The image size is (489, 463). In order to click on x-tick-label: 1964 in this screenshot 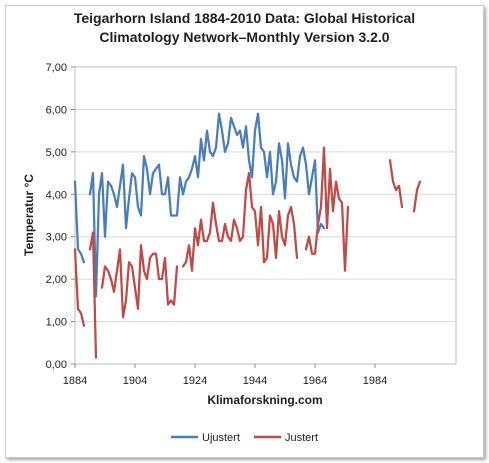, I will do `click(315, 381)`.